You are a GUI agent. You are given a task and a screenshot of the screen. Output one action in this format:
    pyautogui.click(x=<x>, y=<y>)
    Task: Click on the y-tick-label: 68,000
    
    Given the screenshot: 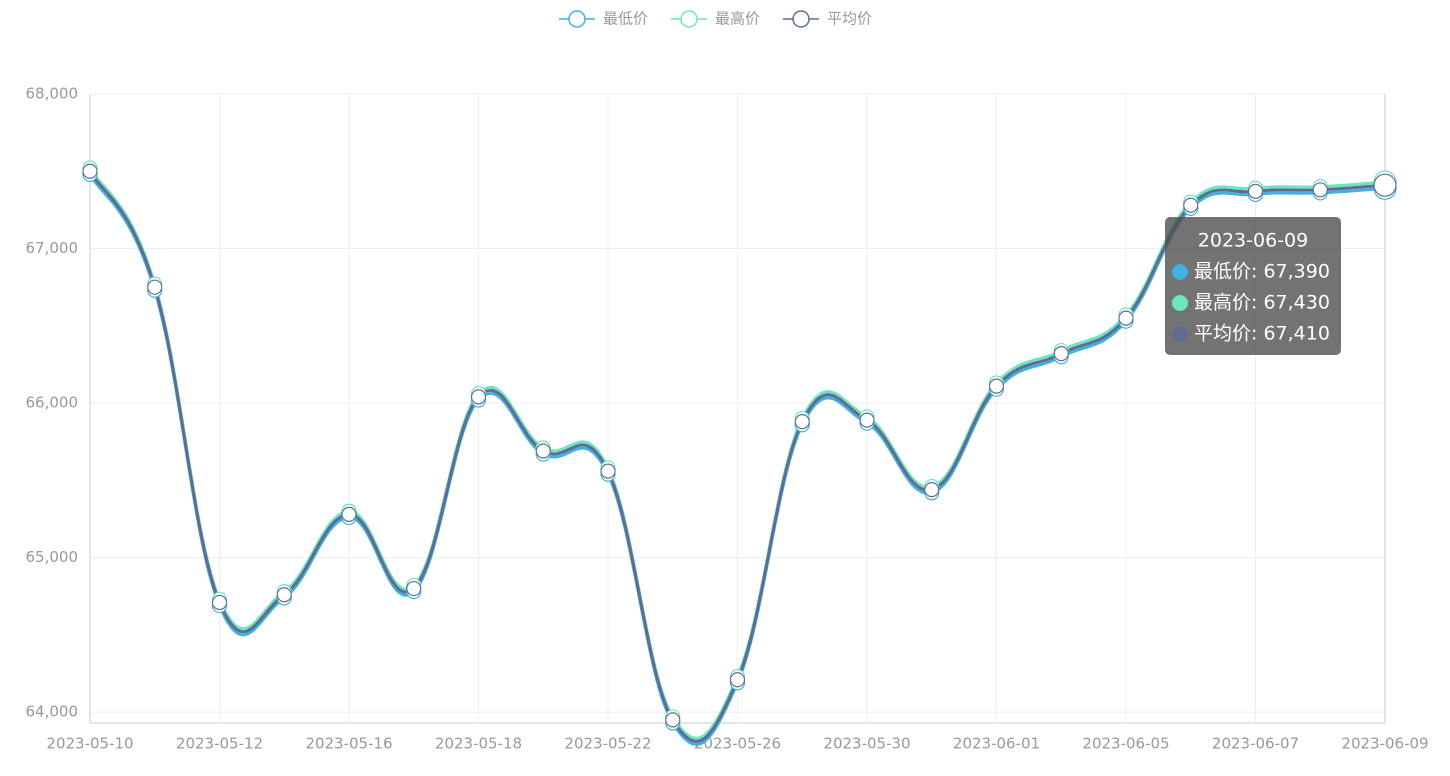 What is the action you would take?
    pyautogui.click(x=52, y=94)
    